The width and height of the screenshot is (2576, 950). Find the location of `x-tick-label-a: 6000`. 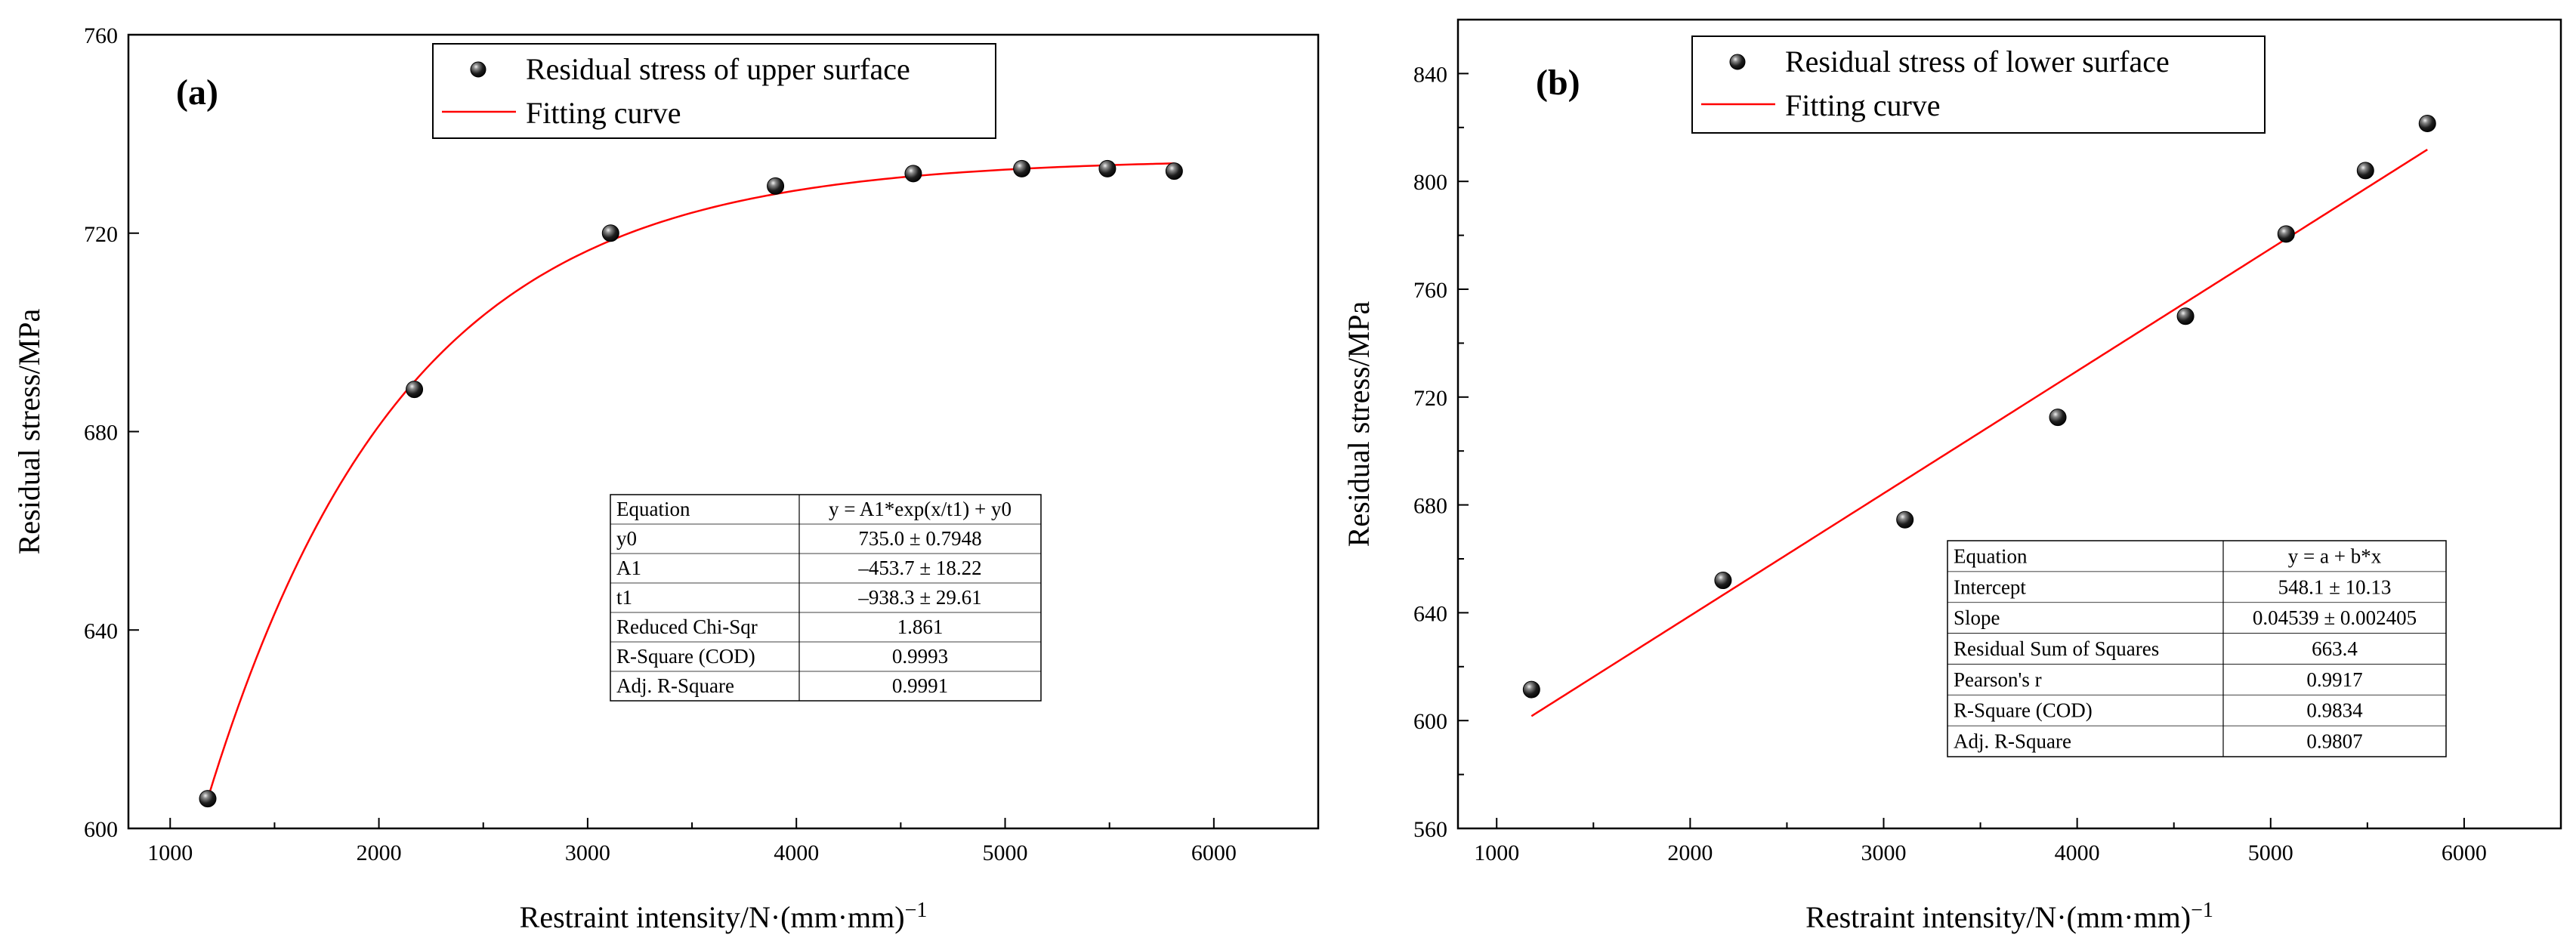

x-tick-label-a: 6000 is located at coordinates (1214, 853).